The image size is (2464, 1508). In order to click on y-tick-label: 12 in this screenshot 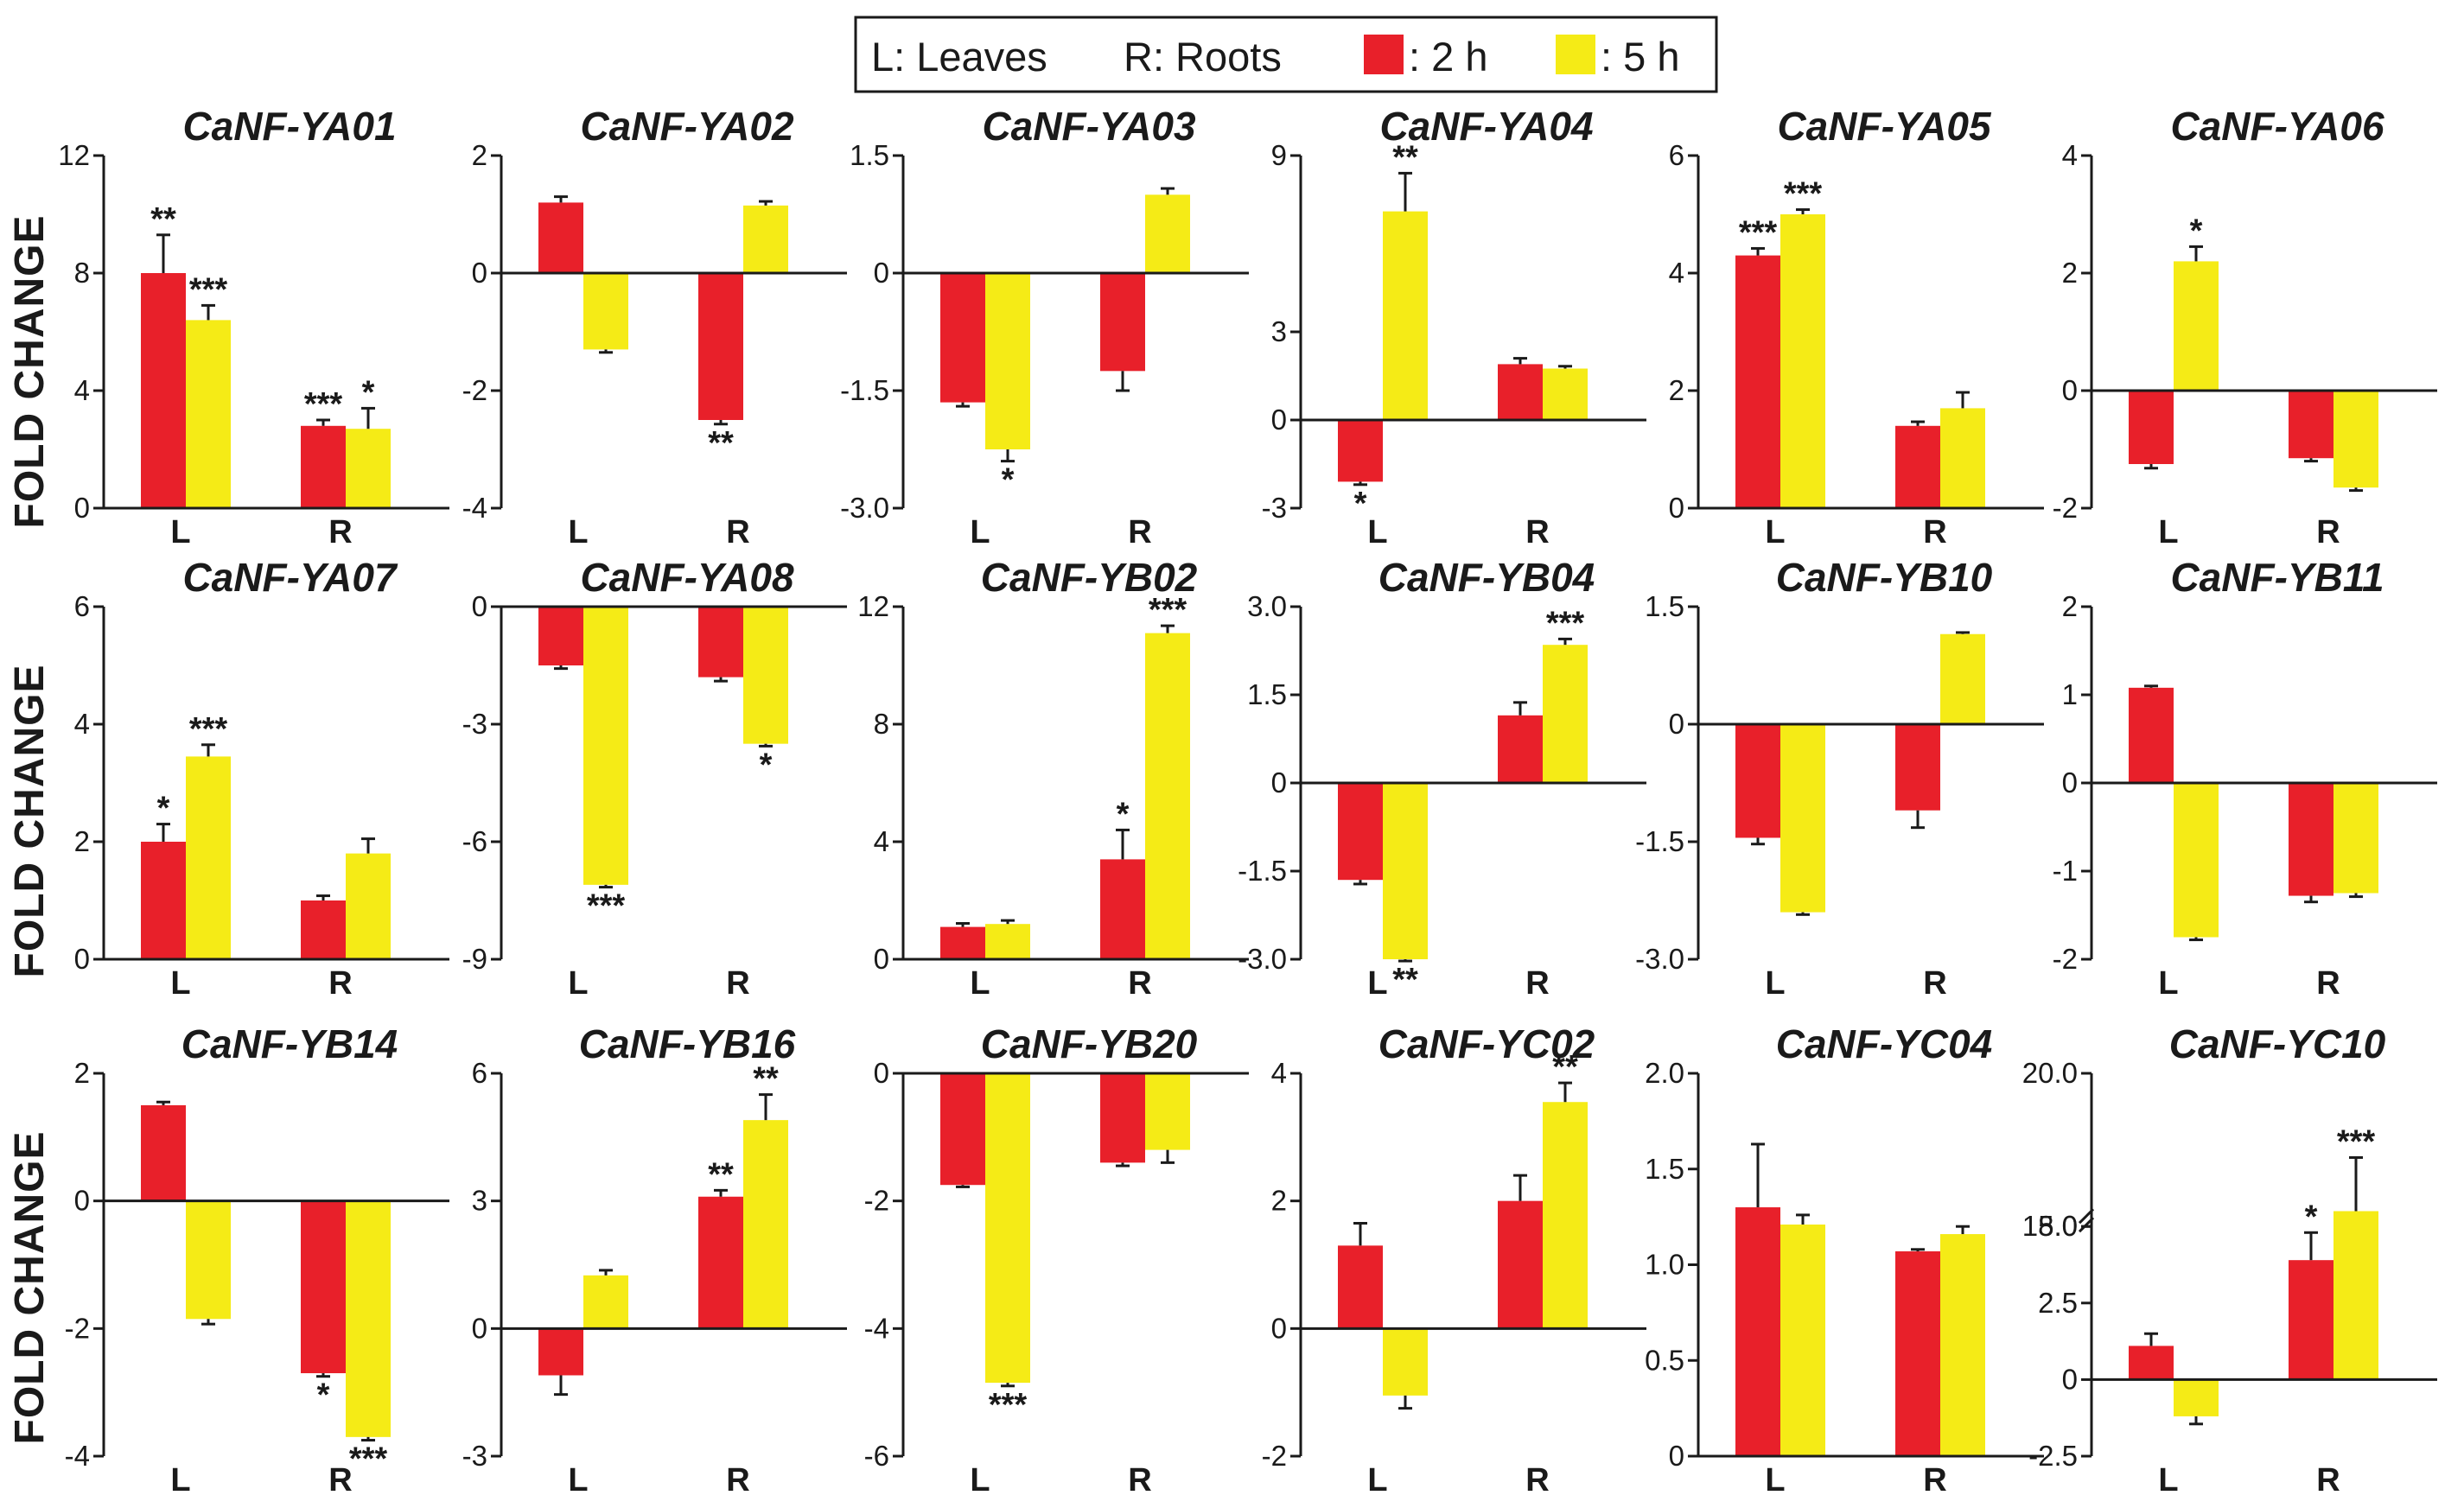, I will do `click(74, 155)`.